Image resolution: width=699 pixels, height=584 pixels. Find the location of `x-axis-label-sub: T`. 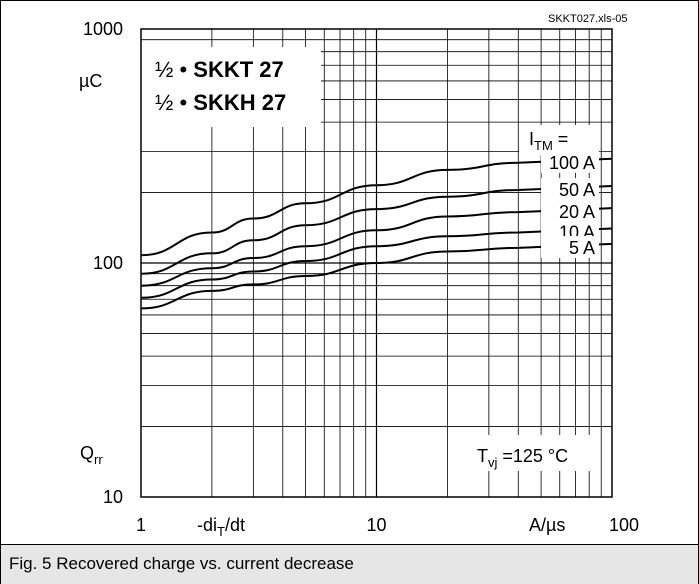

x-axis-label-sub: T is located at coordinates (221, 531).